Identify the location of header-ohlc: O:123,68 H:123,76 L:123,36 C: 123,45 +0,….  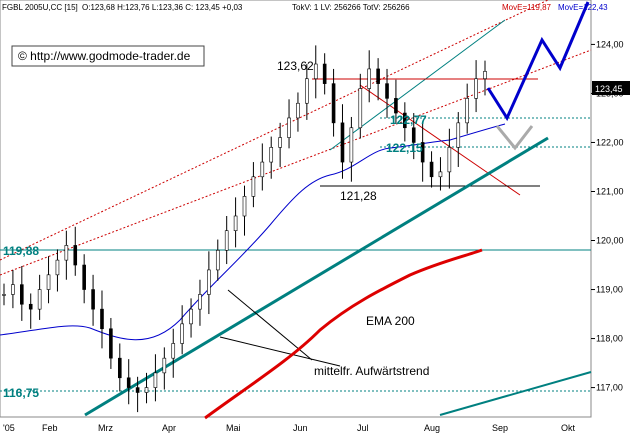
(162, 7).